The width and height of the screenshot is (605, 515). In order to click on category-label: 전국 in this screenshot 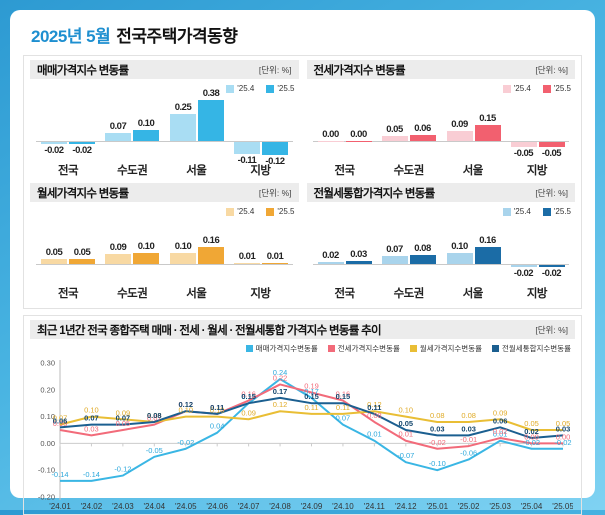, I will do `click(68, 294)`.